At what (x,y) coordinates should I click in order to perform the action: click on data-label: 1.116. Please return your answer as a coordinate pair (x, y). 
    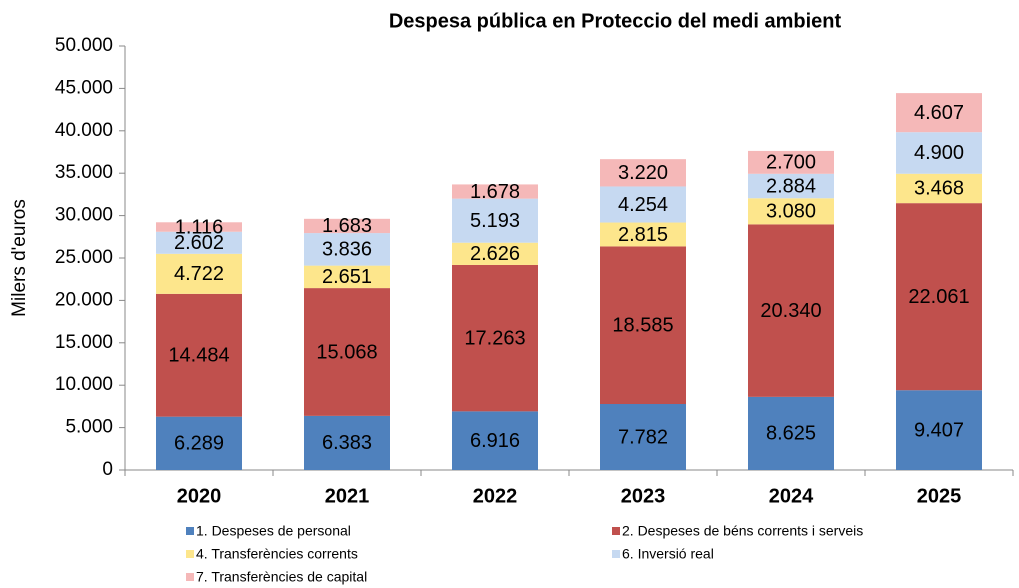
    Looking at the image, I should click on (199, 227).